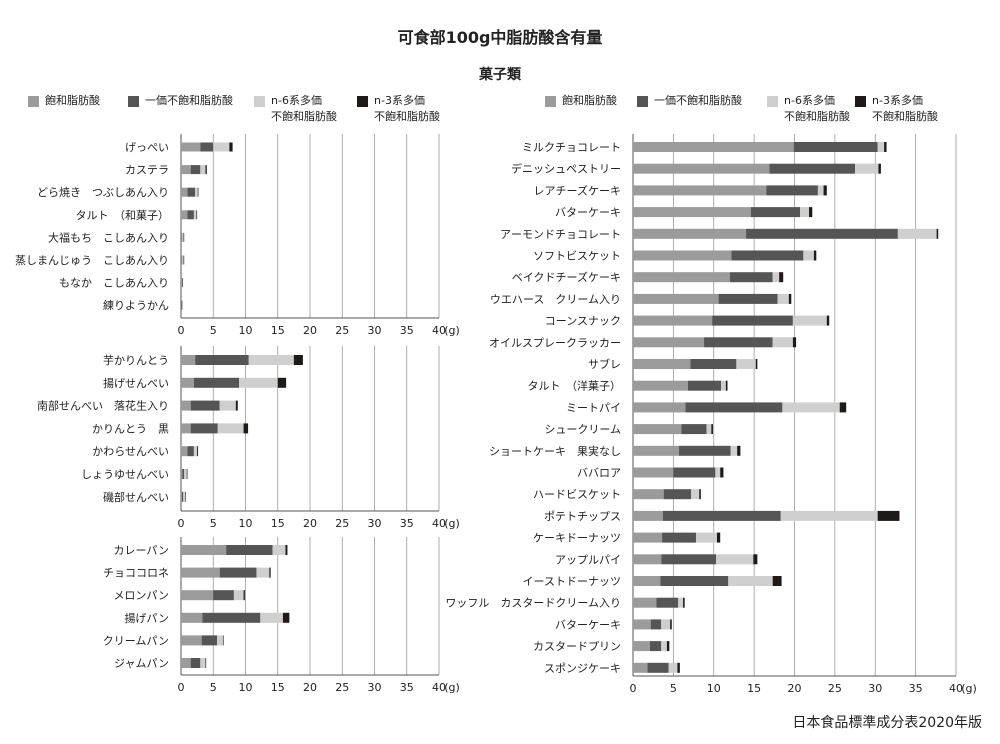  Describe the element at coordinates (772, 101) in the screenshot. I see `legend-swatch-n6` at that location.